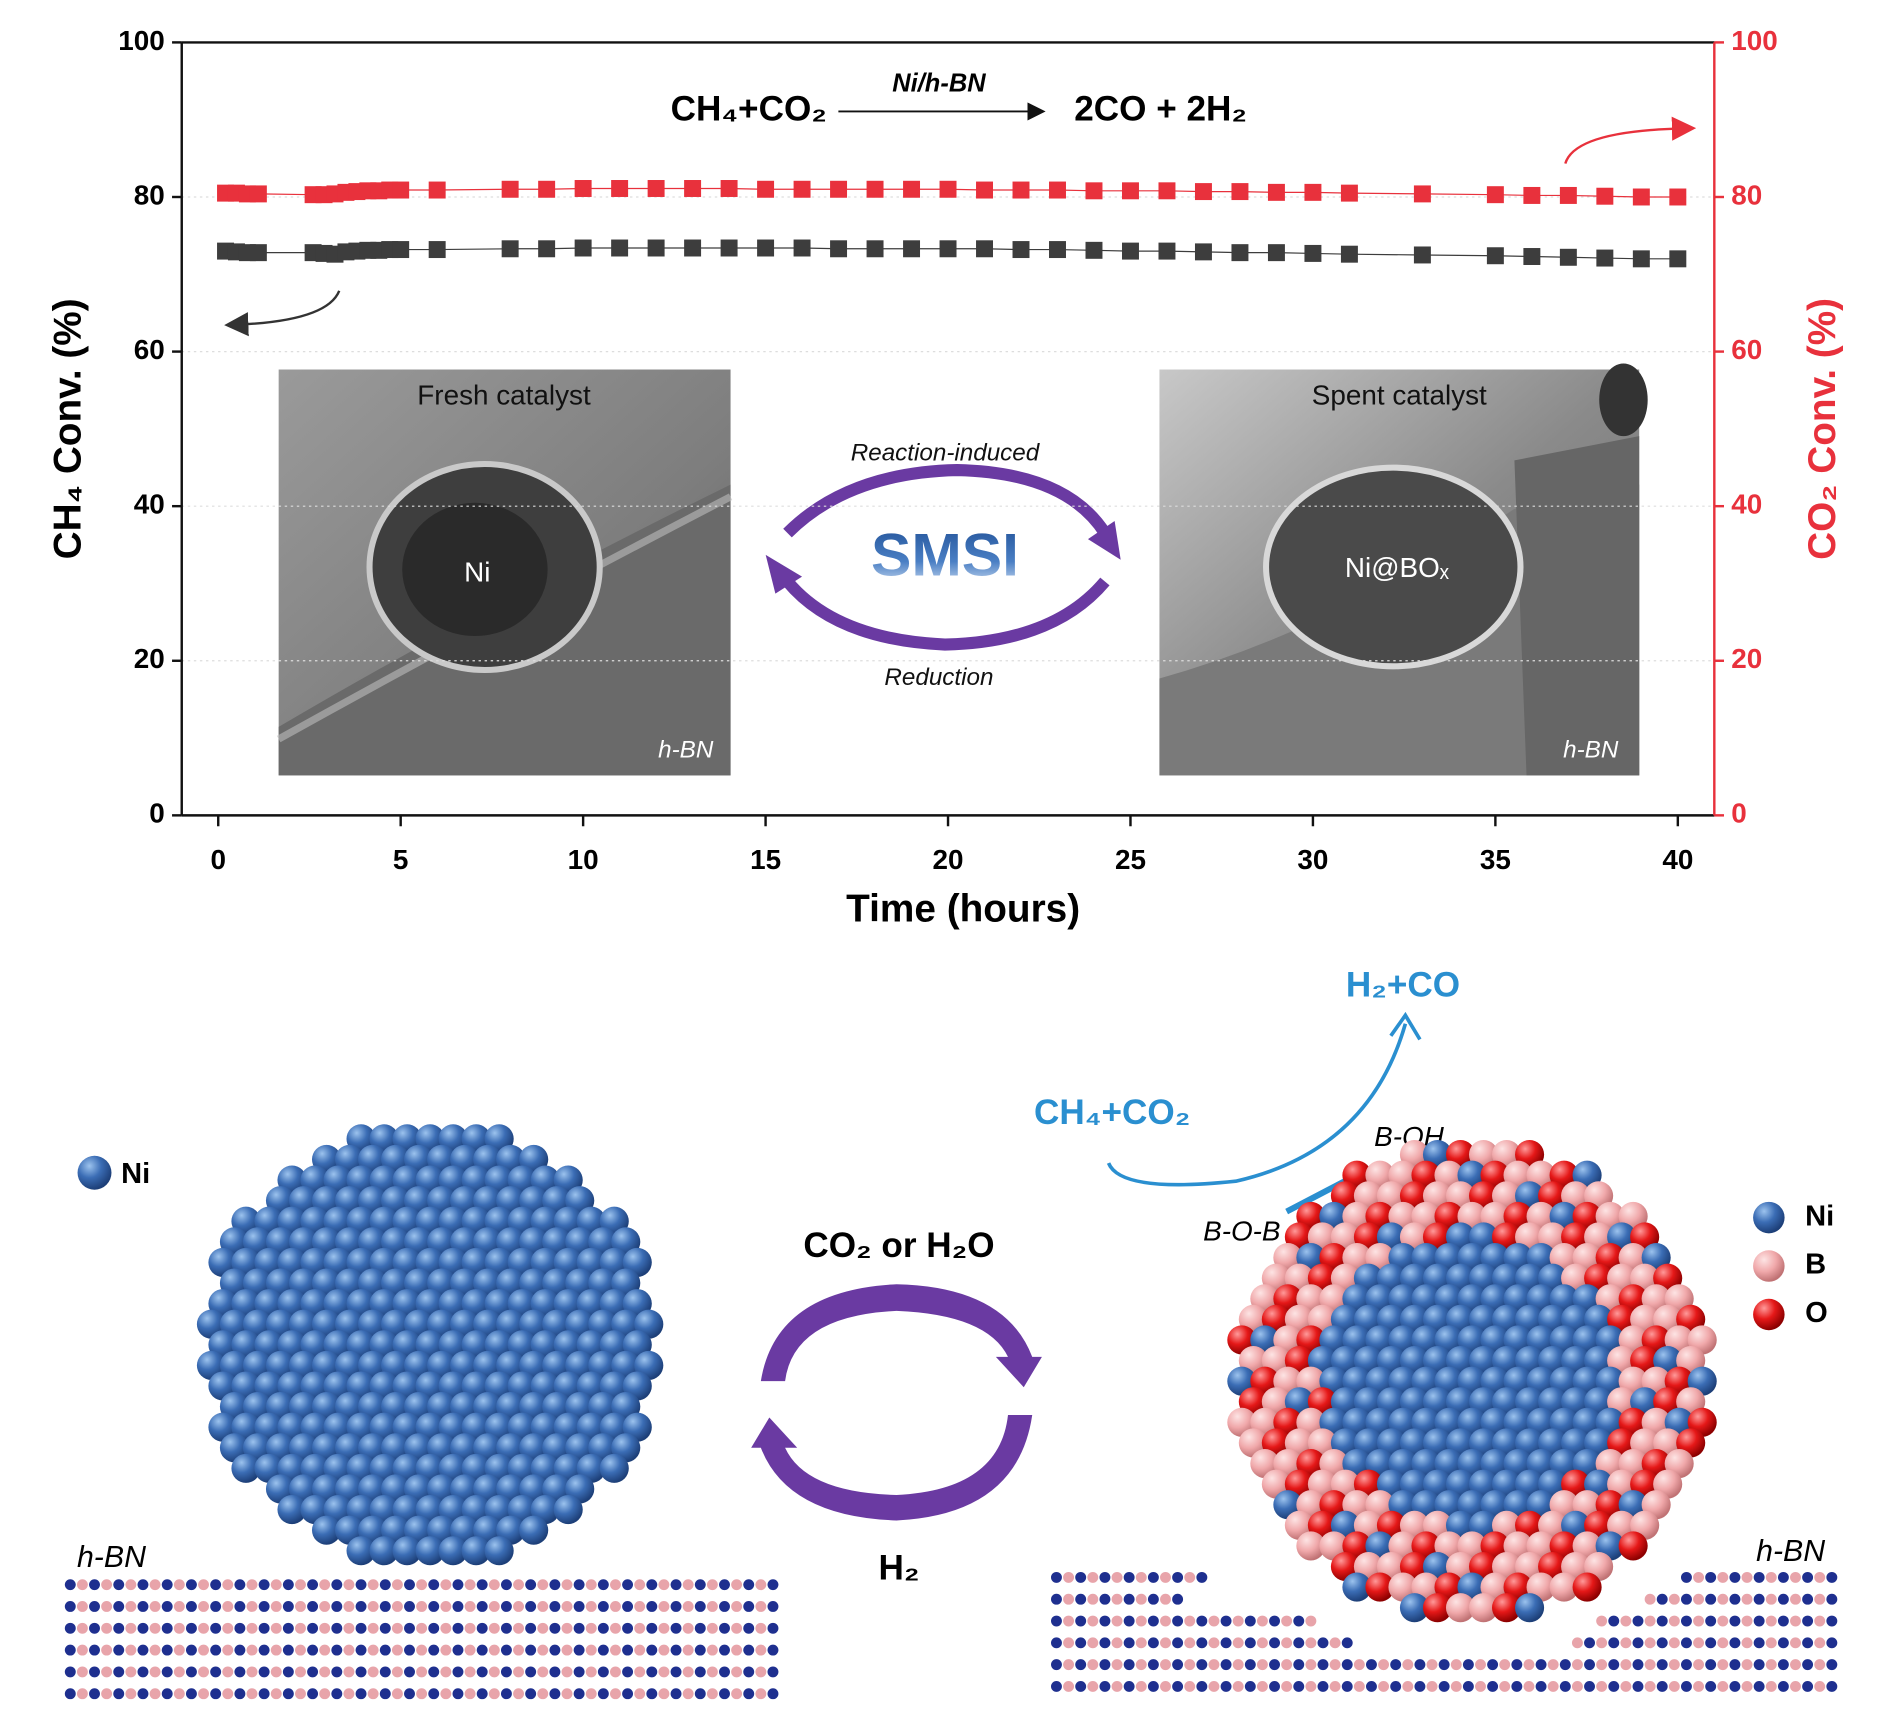 This screenshot has width=1890, height=1724. I want to click on x-axis-title: Time (hours), so click(963, 908).